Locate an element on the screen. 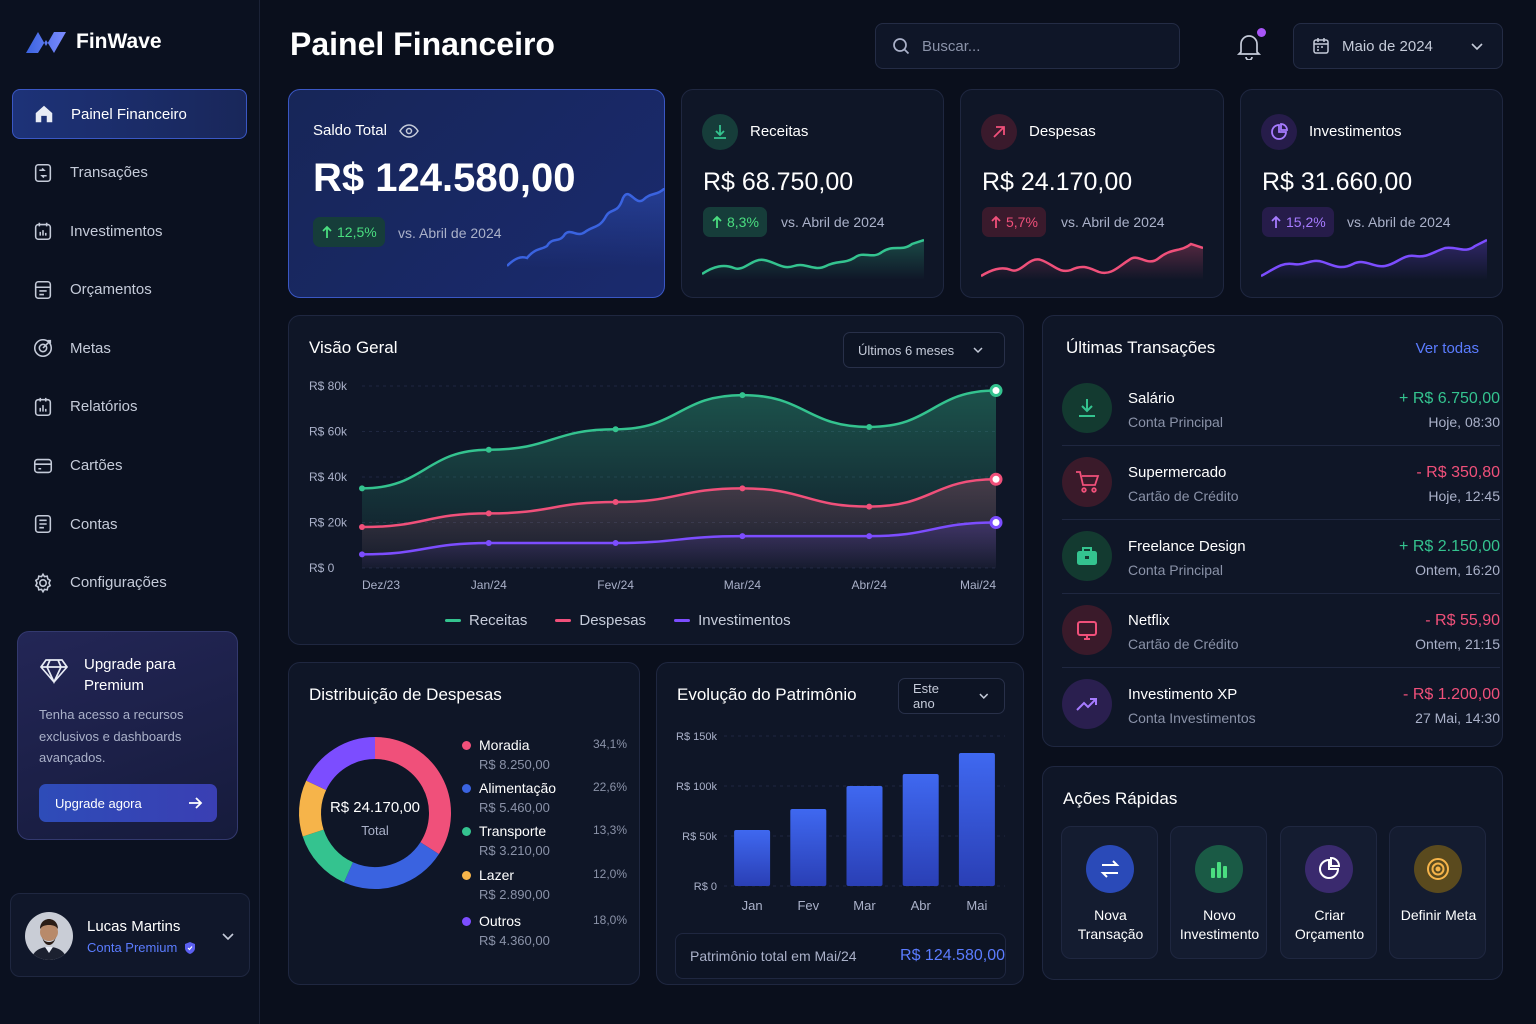  overview-legend: Receitas Despesas Investimentos is located at coordinates (618, 620).